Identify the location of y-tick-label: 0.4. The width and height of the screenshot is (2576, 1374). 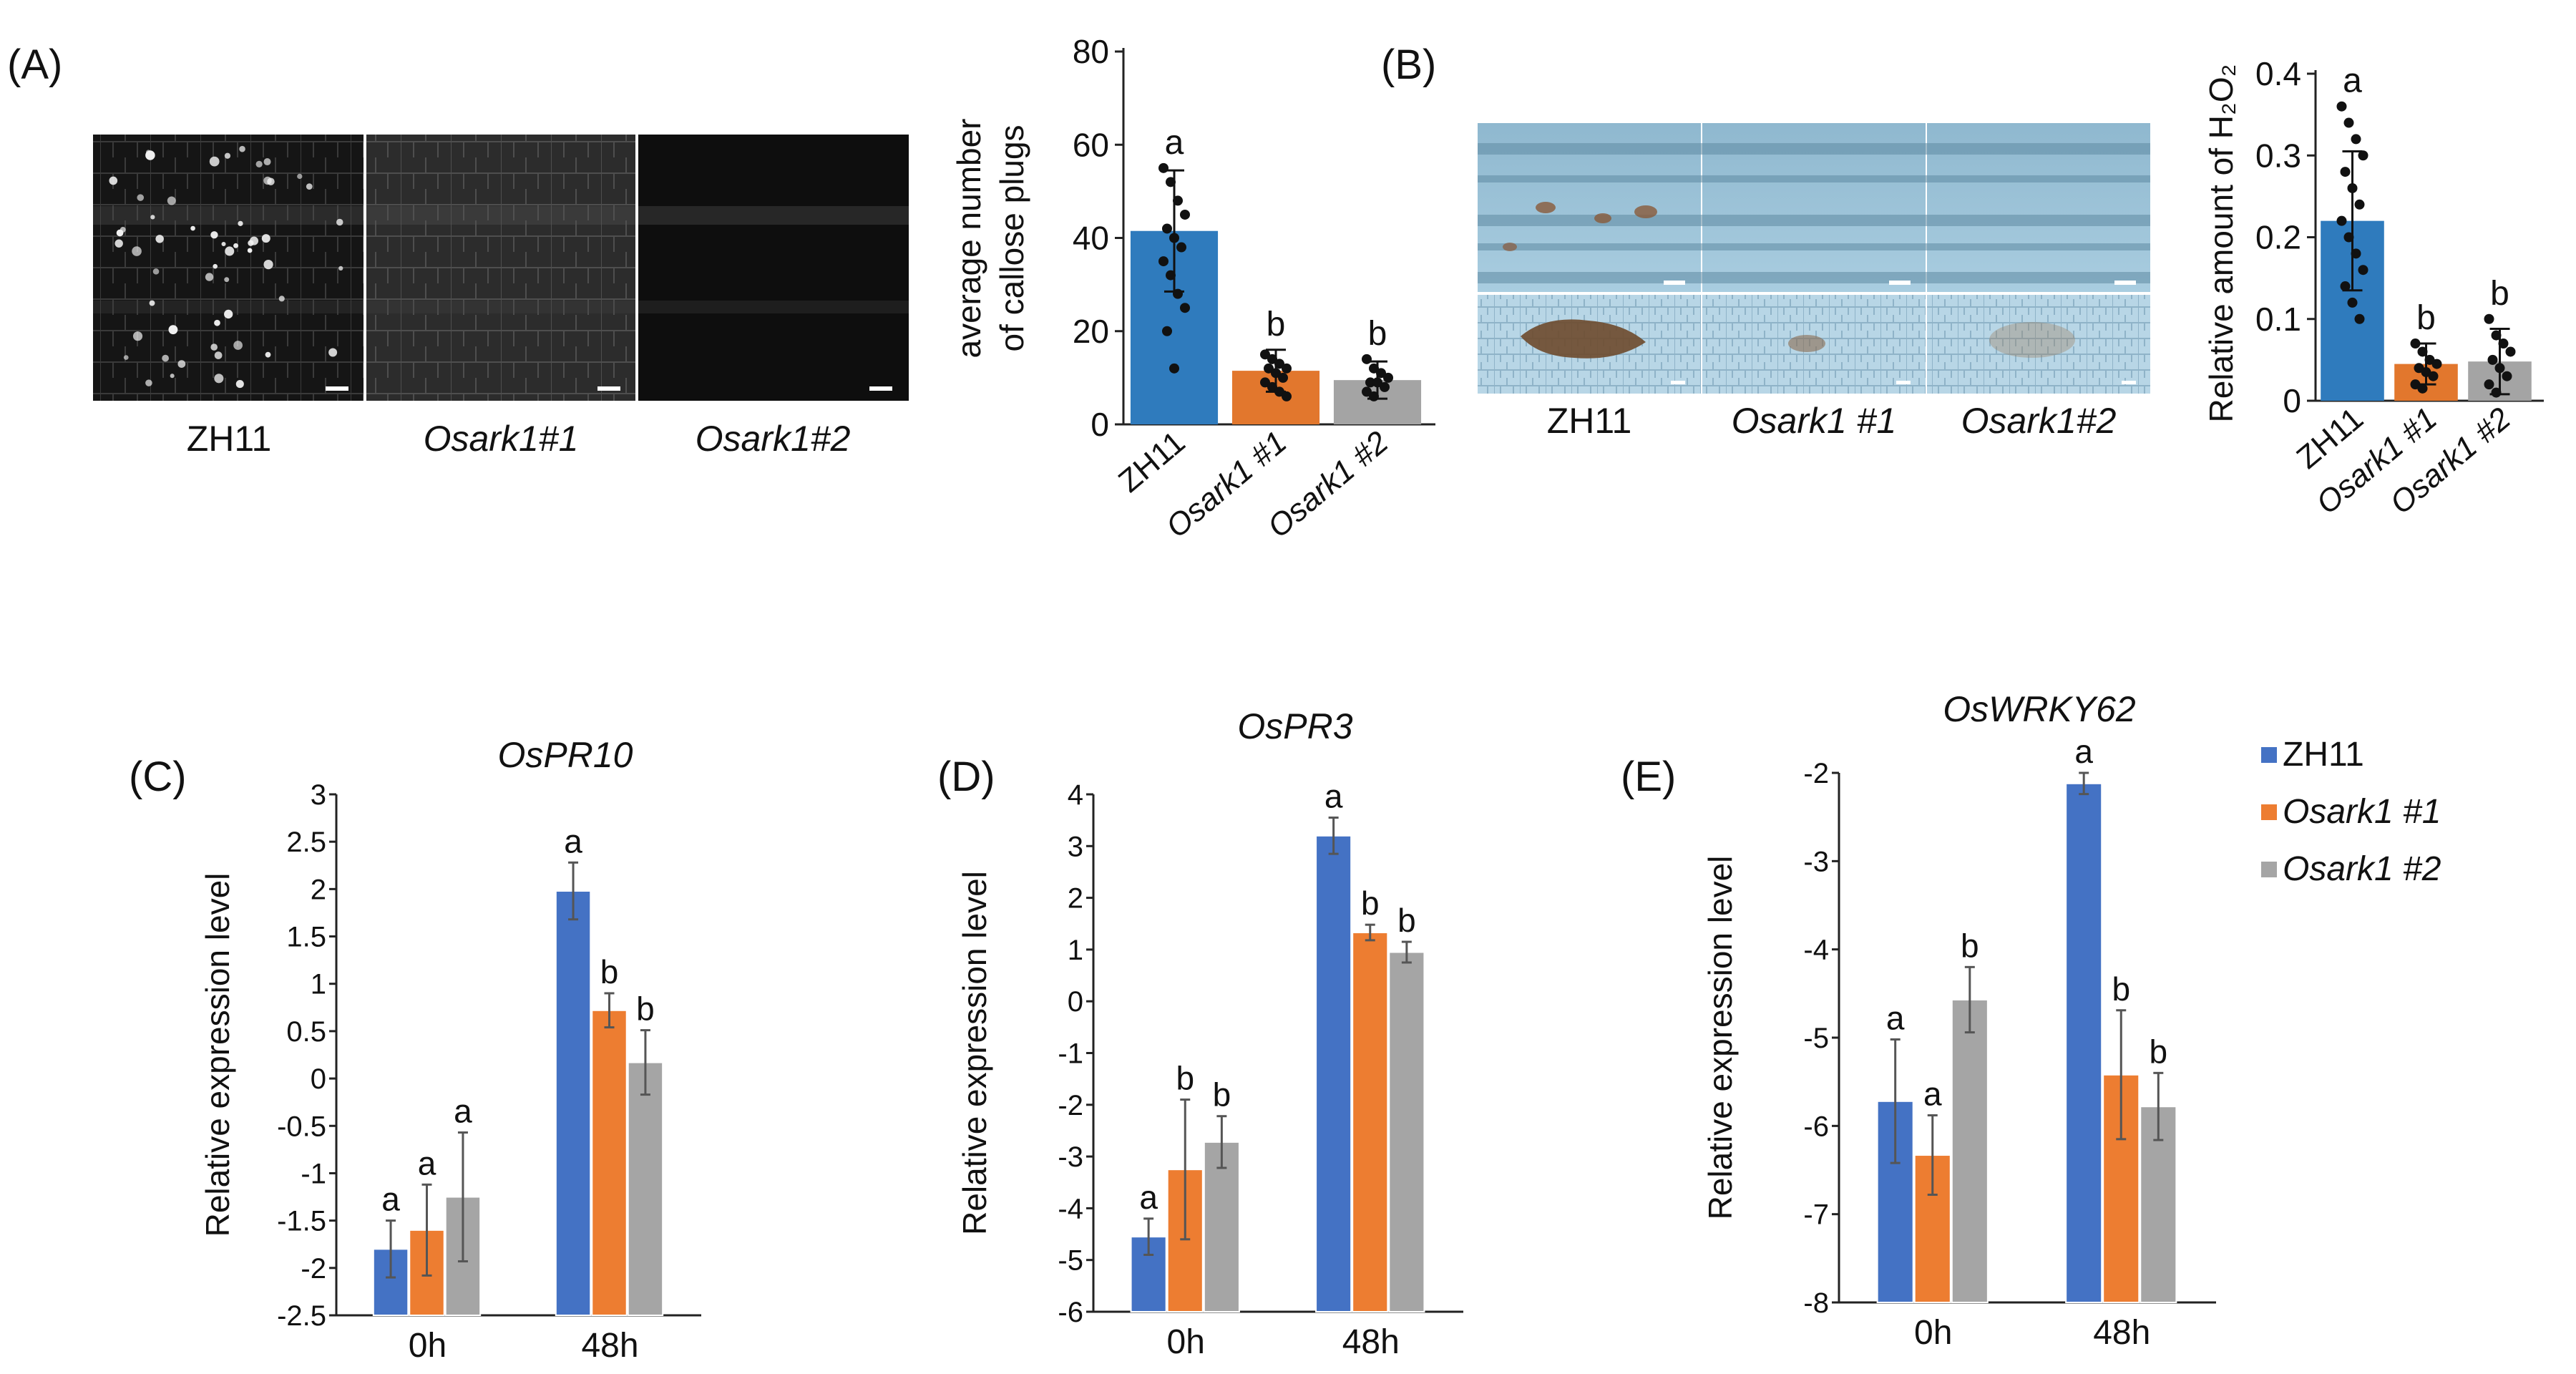
(2278, 73).